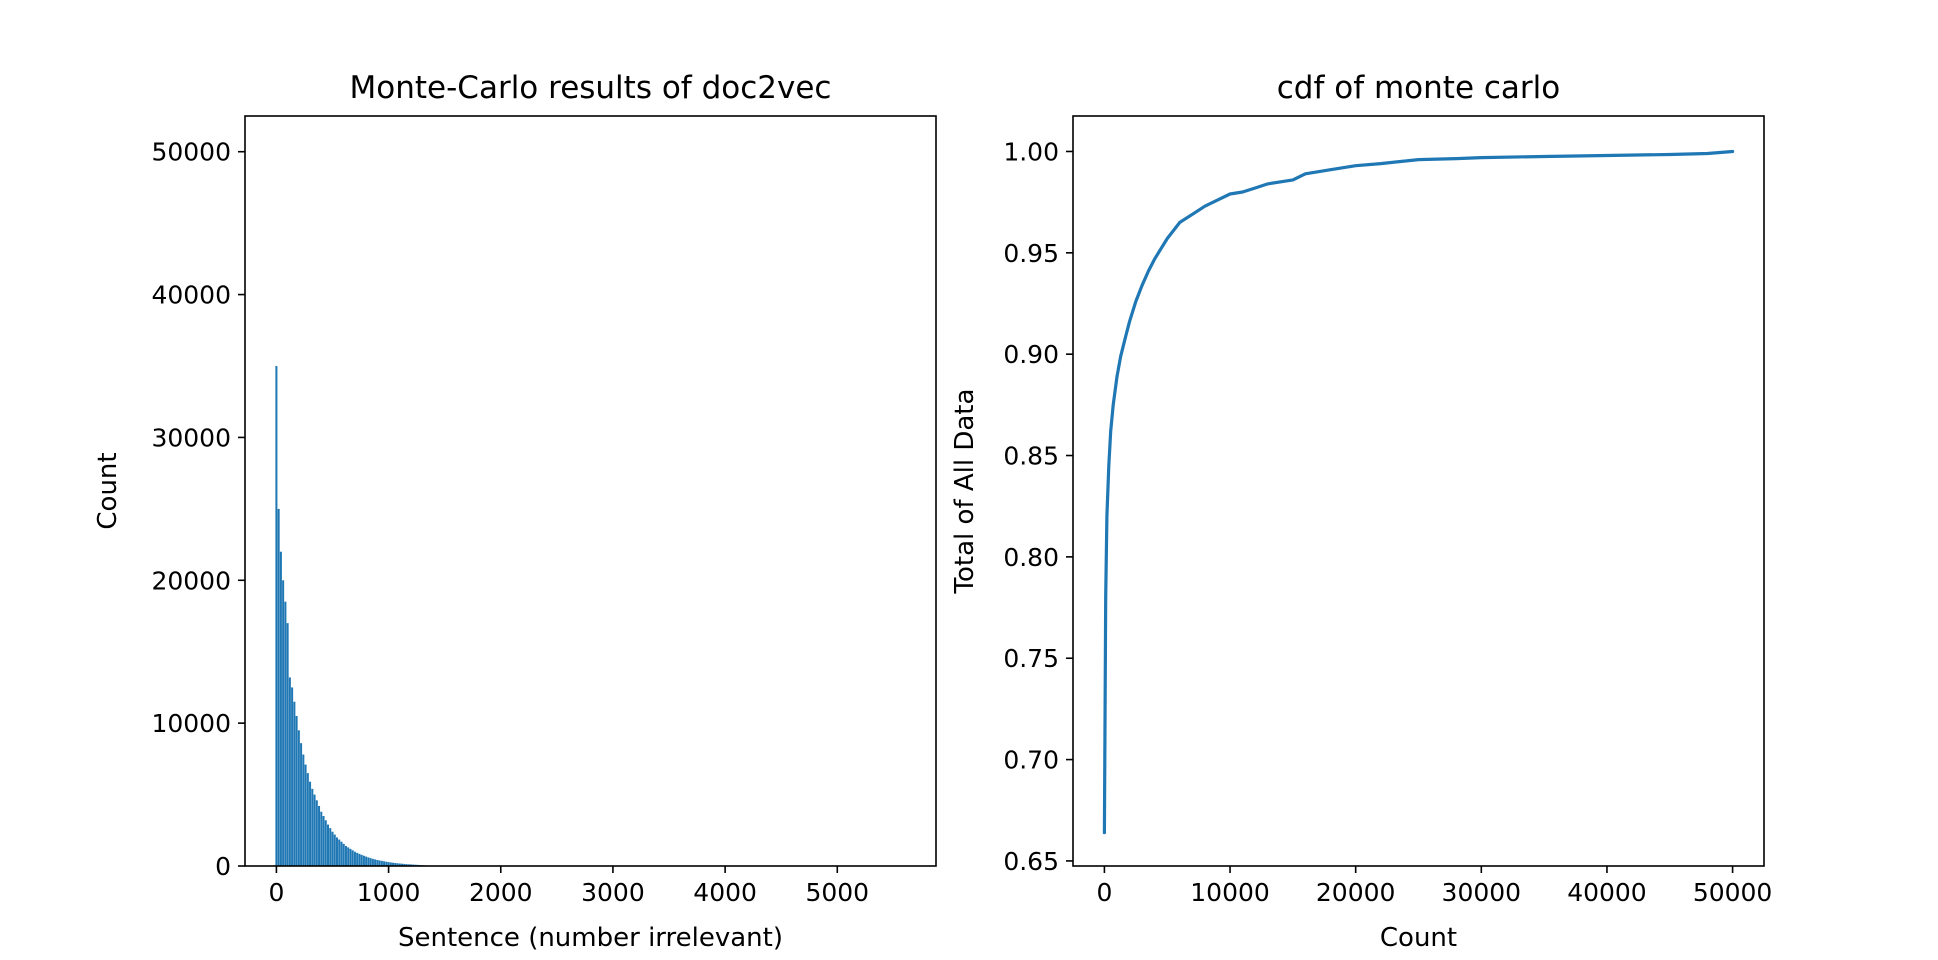 The image size is (1938, 960). What do you see at coordinates (1031, 861) in the screenshot?
I see `cdf-y-tick-label: 0.65` at bounding box center [1031, 861].